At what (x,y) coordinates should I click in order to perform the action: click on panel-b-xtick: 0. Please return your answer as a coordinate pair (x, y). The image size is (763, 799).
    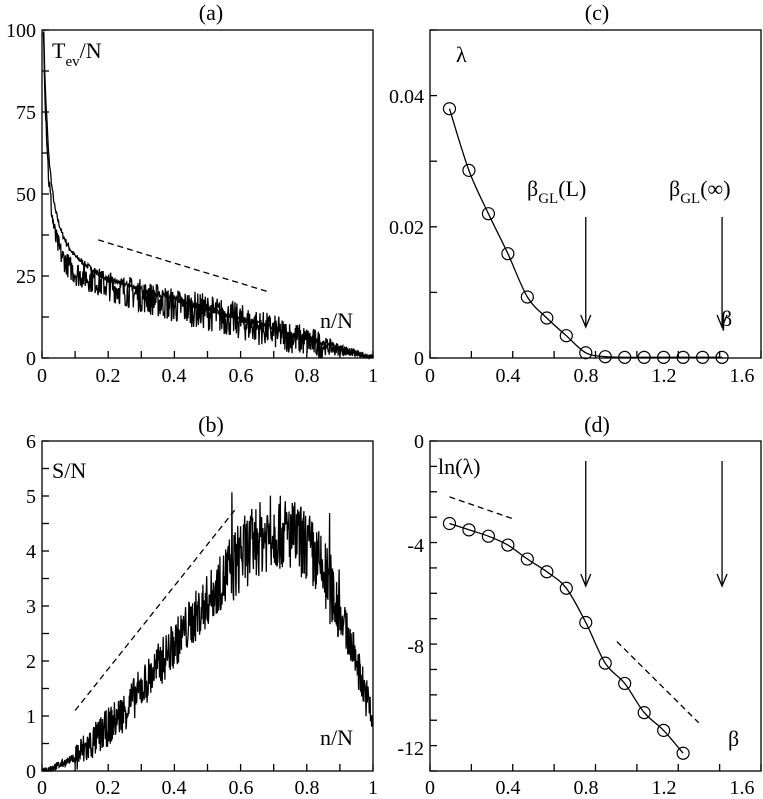
    Looking at the image, I should click on (42, 788).